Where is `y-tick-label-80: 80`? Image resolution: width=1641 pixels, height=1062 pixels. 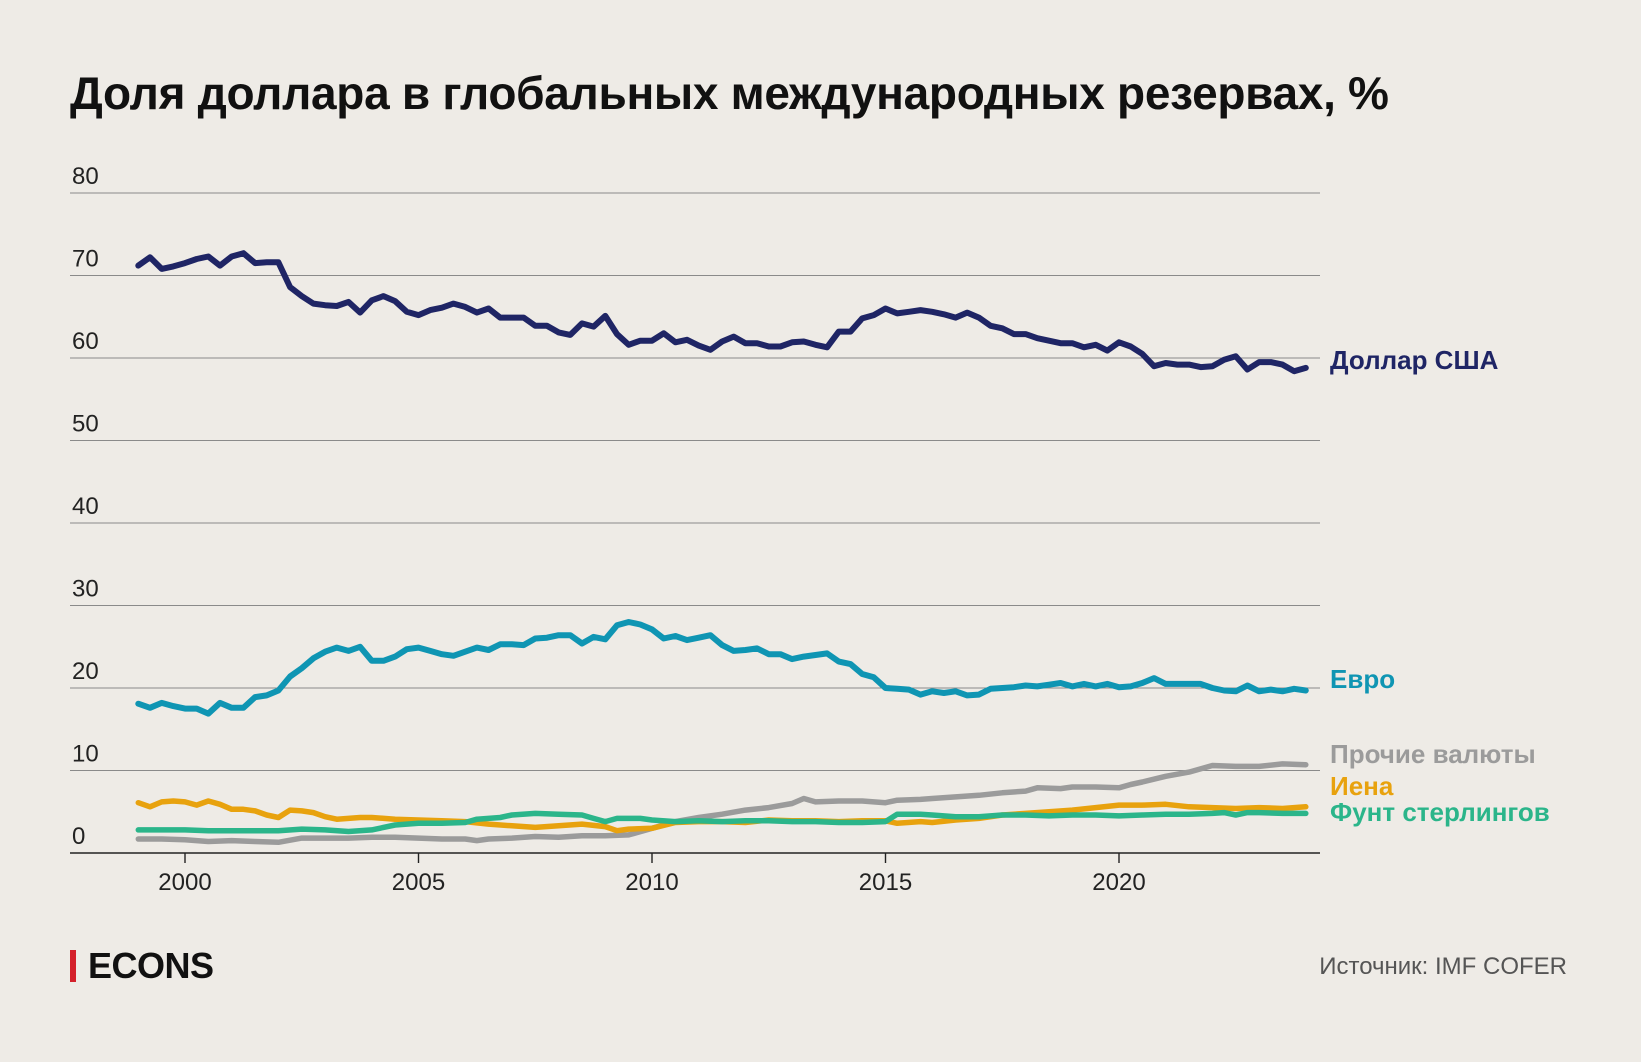
y-tick-label-80: 80 is located at coordinates (85, 176).